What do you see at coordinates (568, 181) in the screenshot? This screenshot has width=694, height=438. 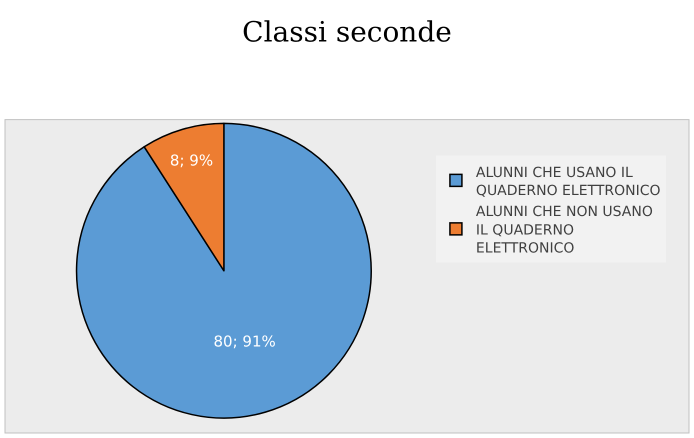 I see `legend-label: ALUNNI CHE USANO IL QUADERNO ELETTRONICO` at bounding box center [568, 181].